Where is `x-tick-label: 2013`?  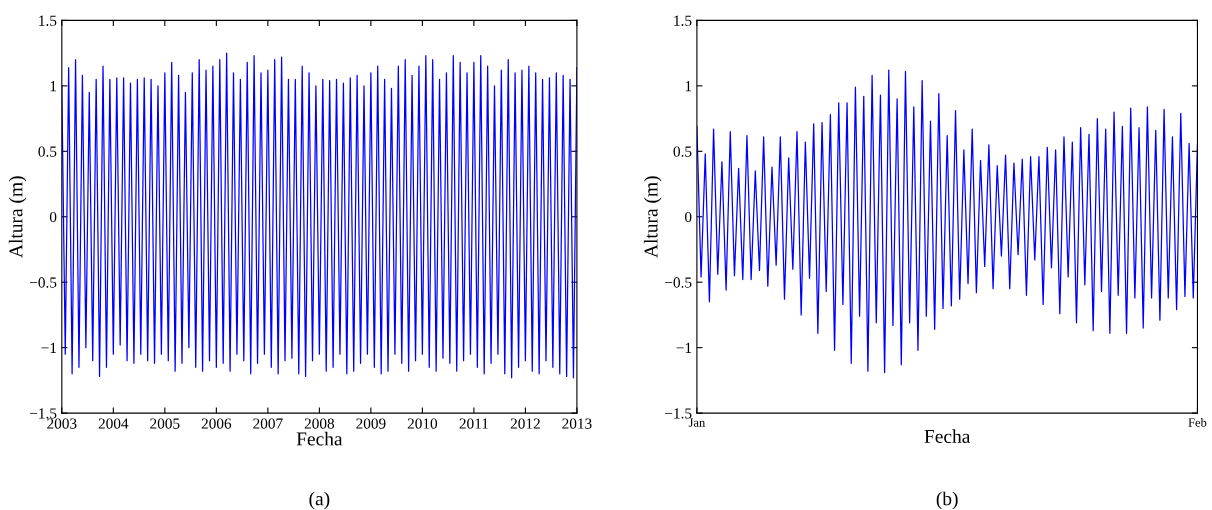 x-tick-label: 2013 is located at coordinates (577, 423).